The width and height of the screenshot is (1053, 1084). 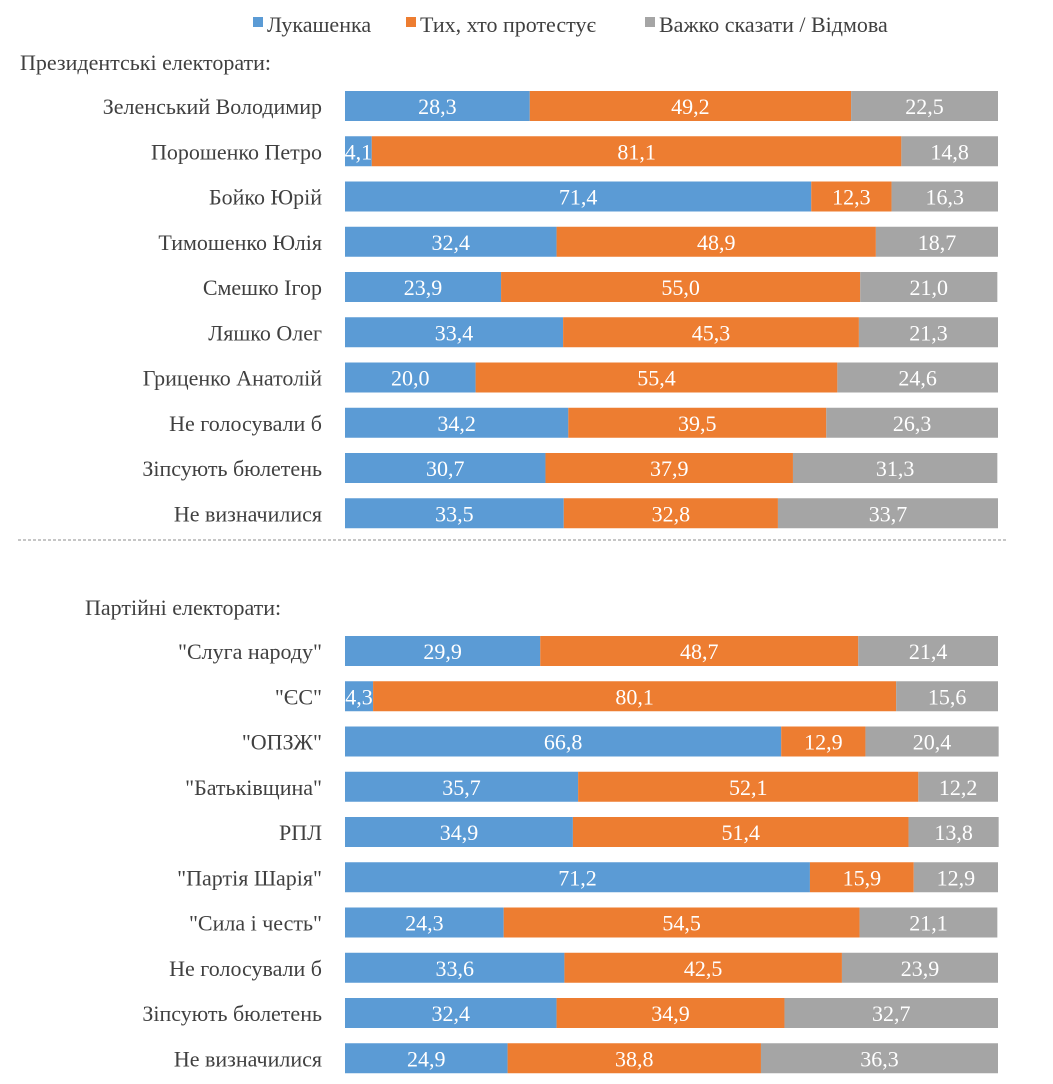 I want to click on bar-row: Смешко Ігор 23,9 55,0 21,0, so click(x=600, y=287).